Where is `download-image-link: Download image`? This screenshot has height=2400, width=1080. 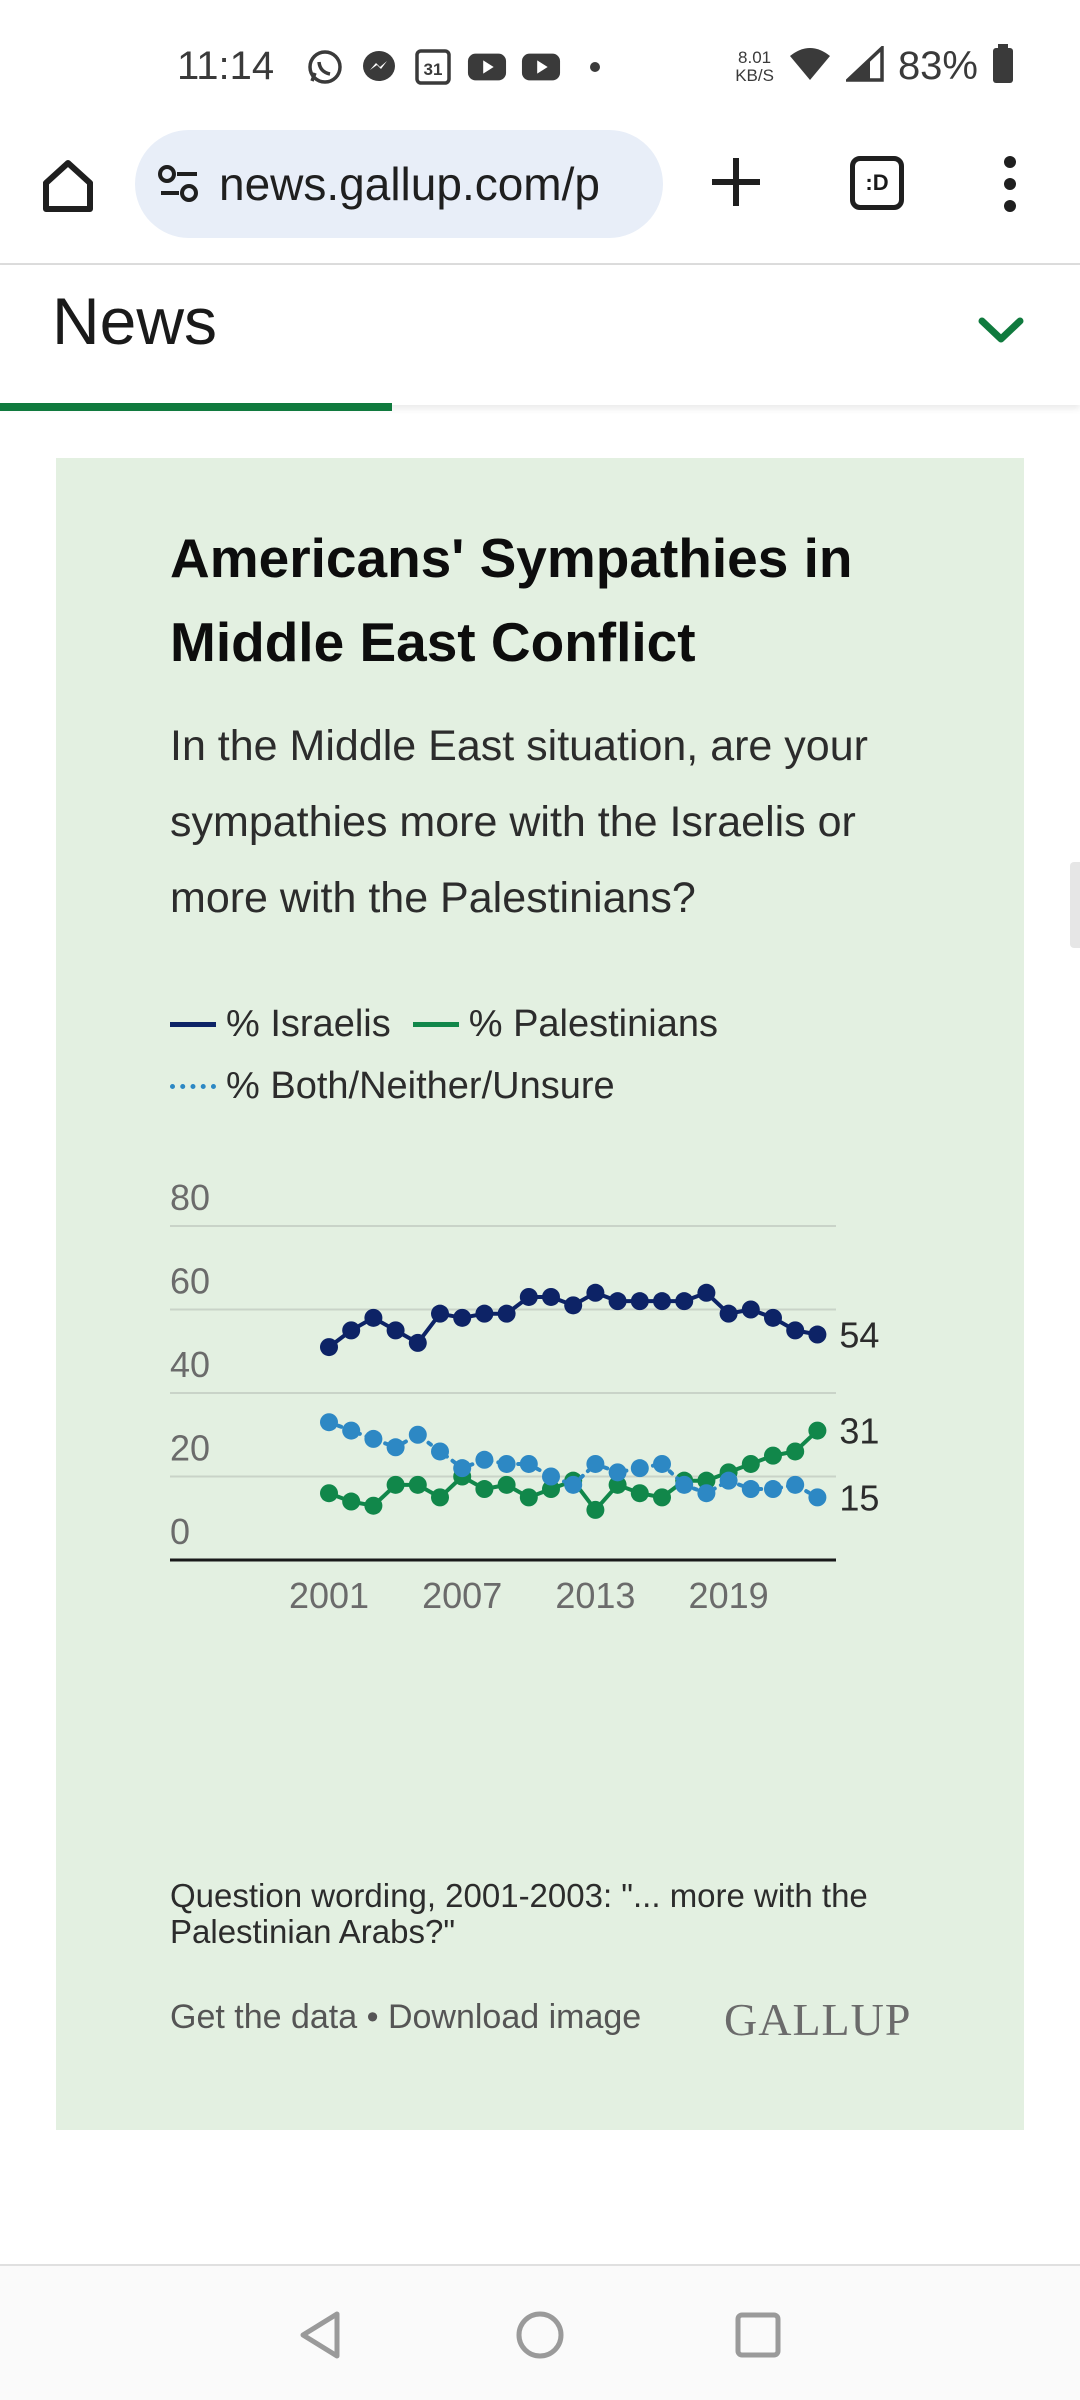
download-image-link: Download image is located at coordinates (514, 2017).